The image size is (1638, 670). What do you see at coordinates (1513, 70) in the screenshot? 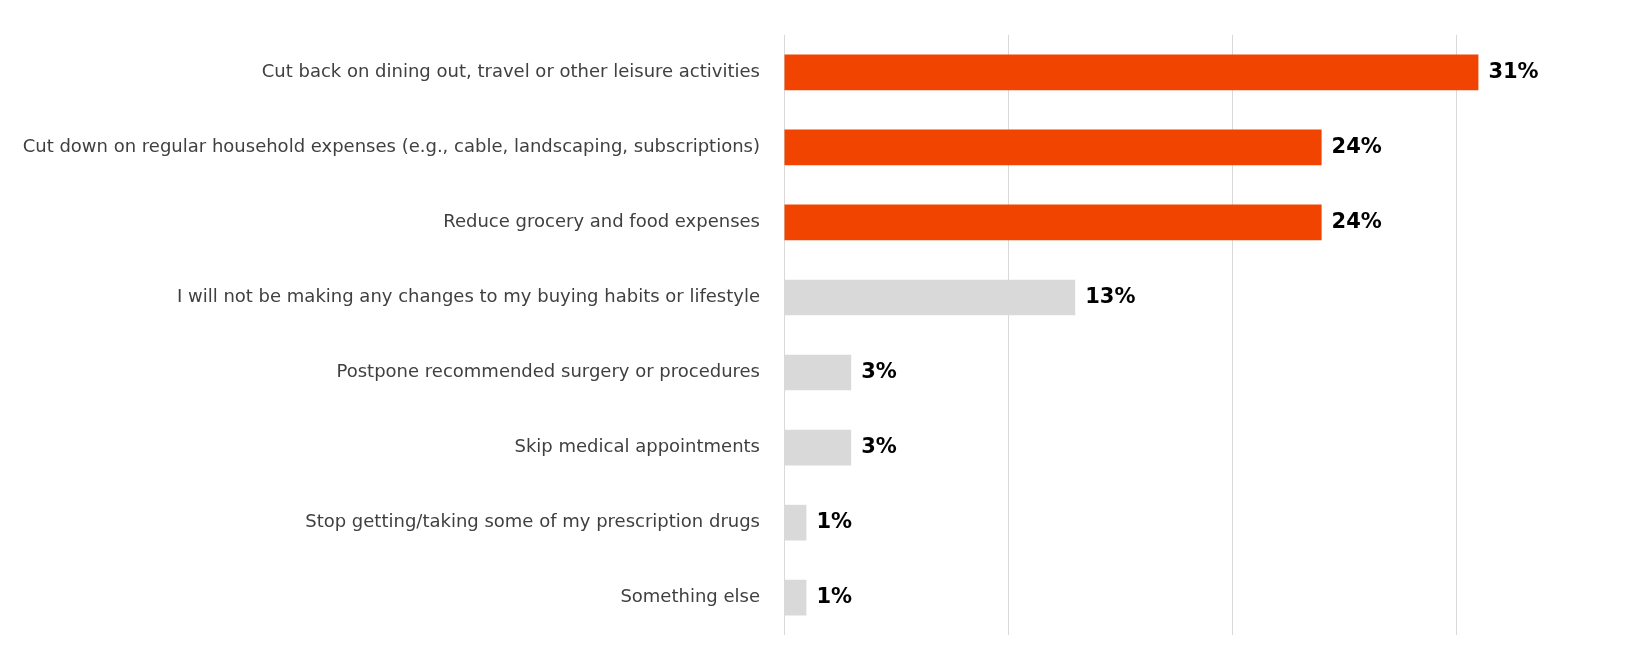
I see `data-label: 31%` at bounding box center [1513, 70].